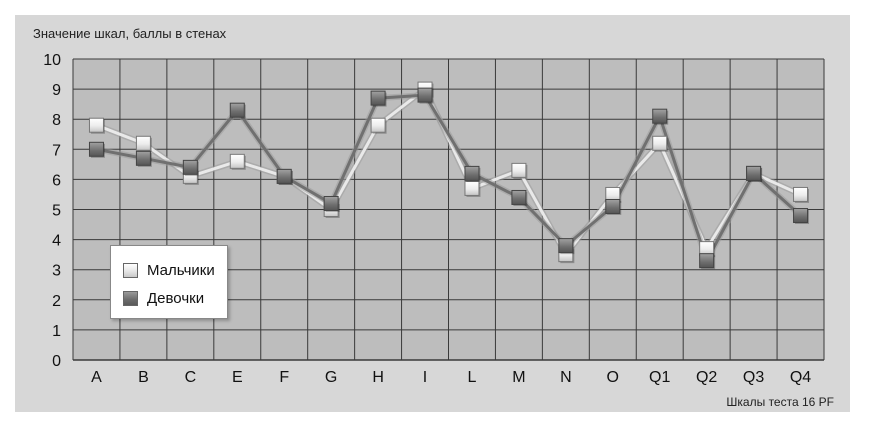 This screenshot has width=878, height=422. I want to click on x-tick-label: Q4, so click(800, 377).